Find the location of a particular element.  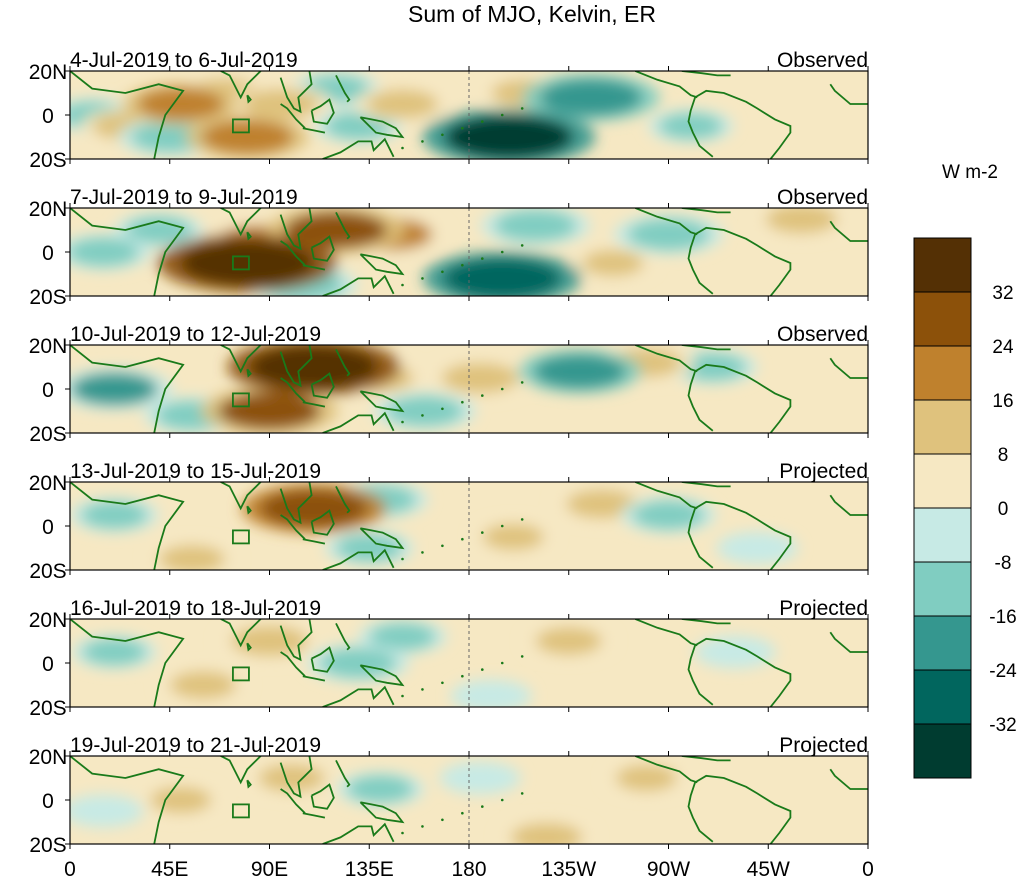

x-tick-label: 135W is located at coordinates (568, 869).